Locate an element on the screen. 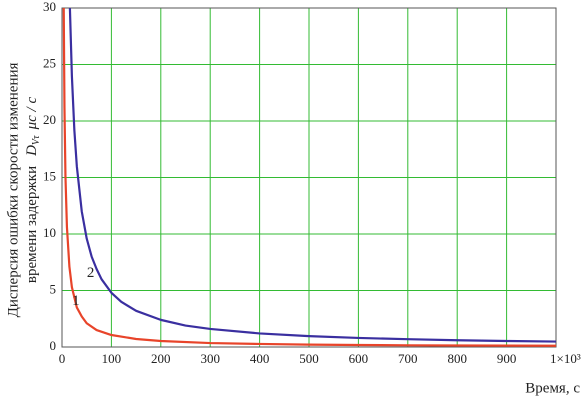  x-tick-label: 800 is located at coordinates (457, 358).